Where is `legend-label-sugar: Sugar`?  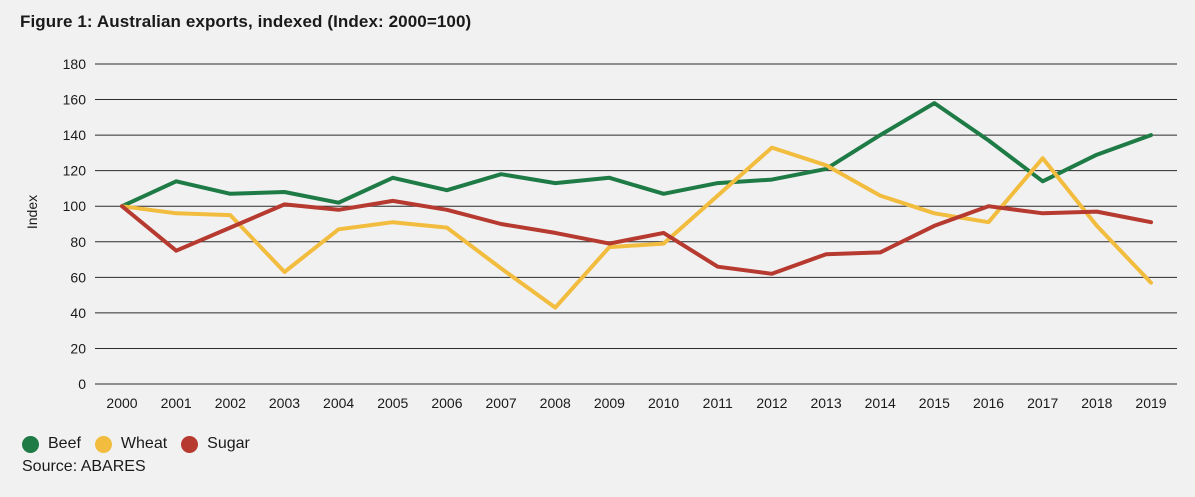
legend-label-sugar: Sugar is located at coordinates (228, 443).